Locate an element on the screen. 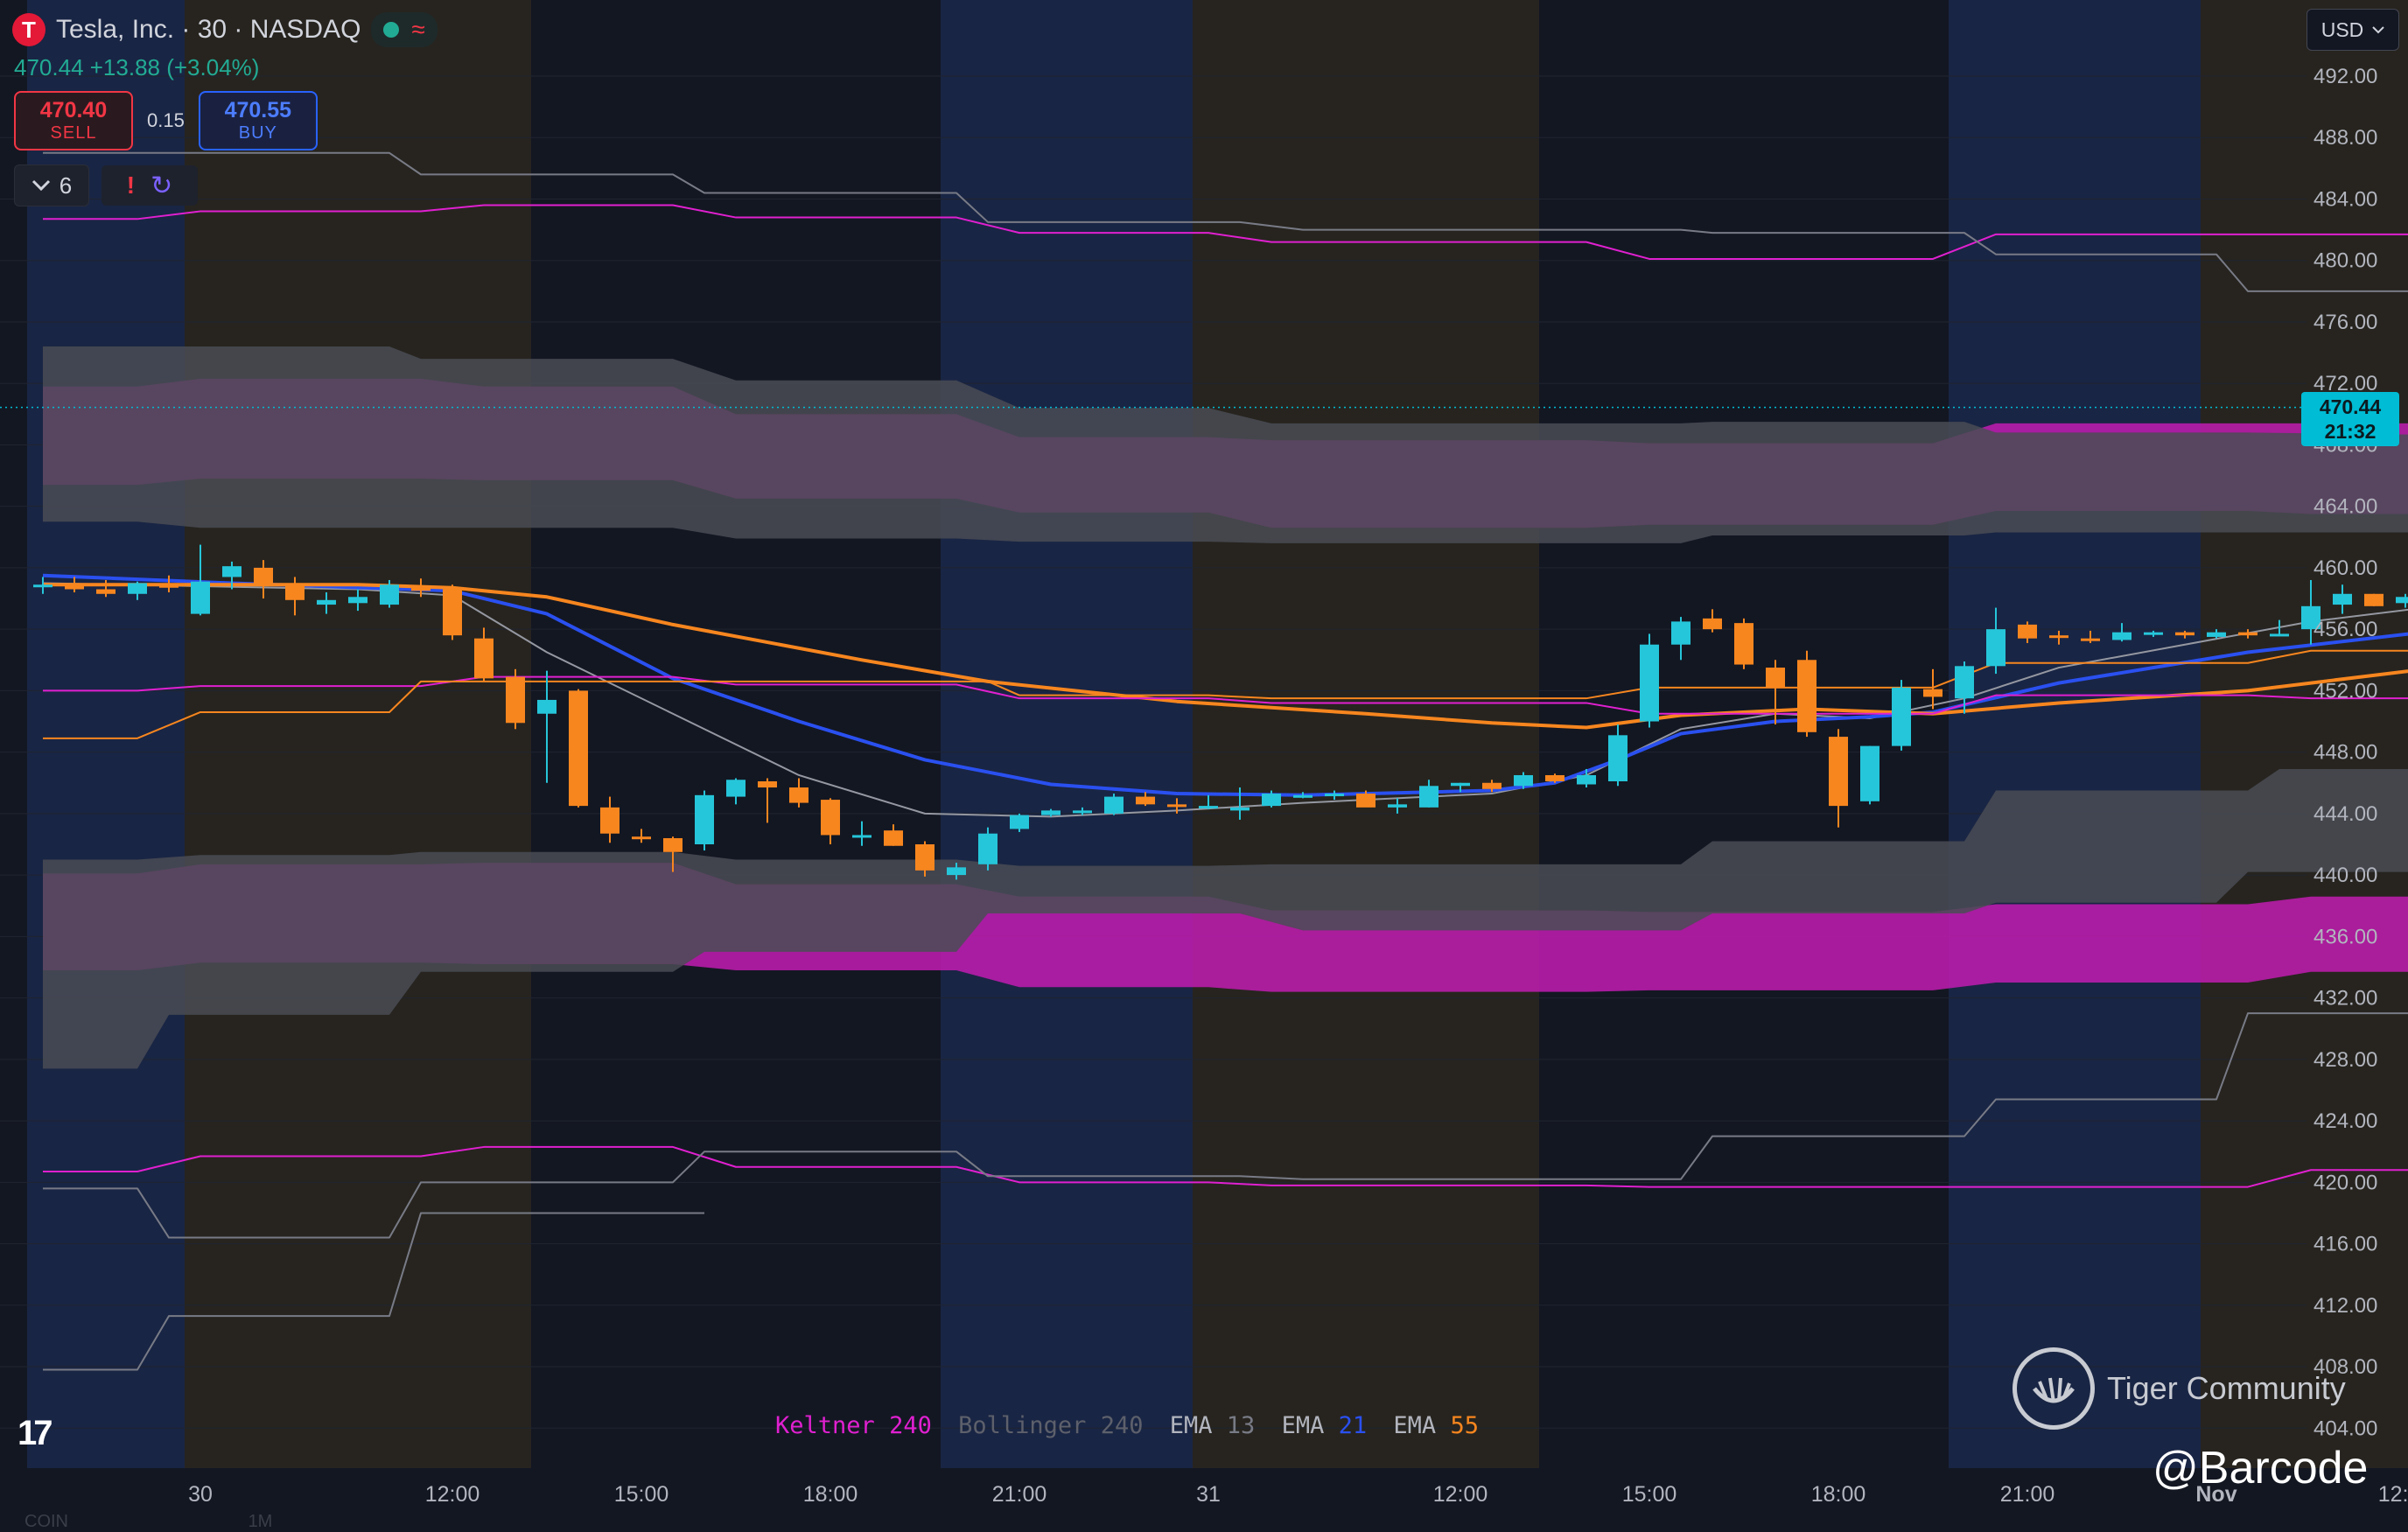 The image size is (2408, 1532). market-status-pill: ≈ is located at coordinates (404, 30).